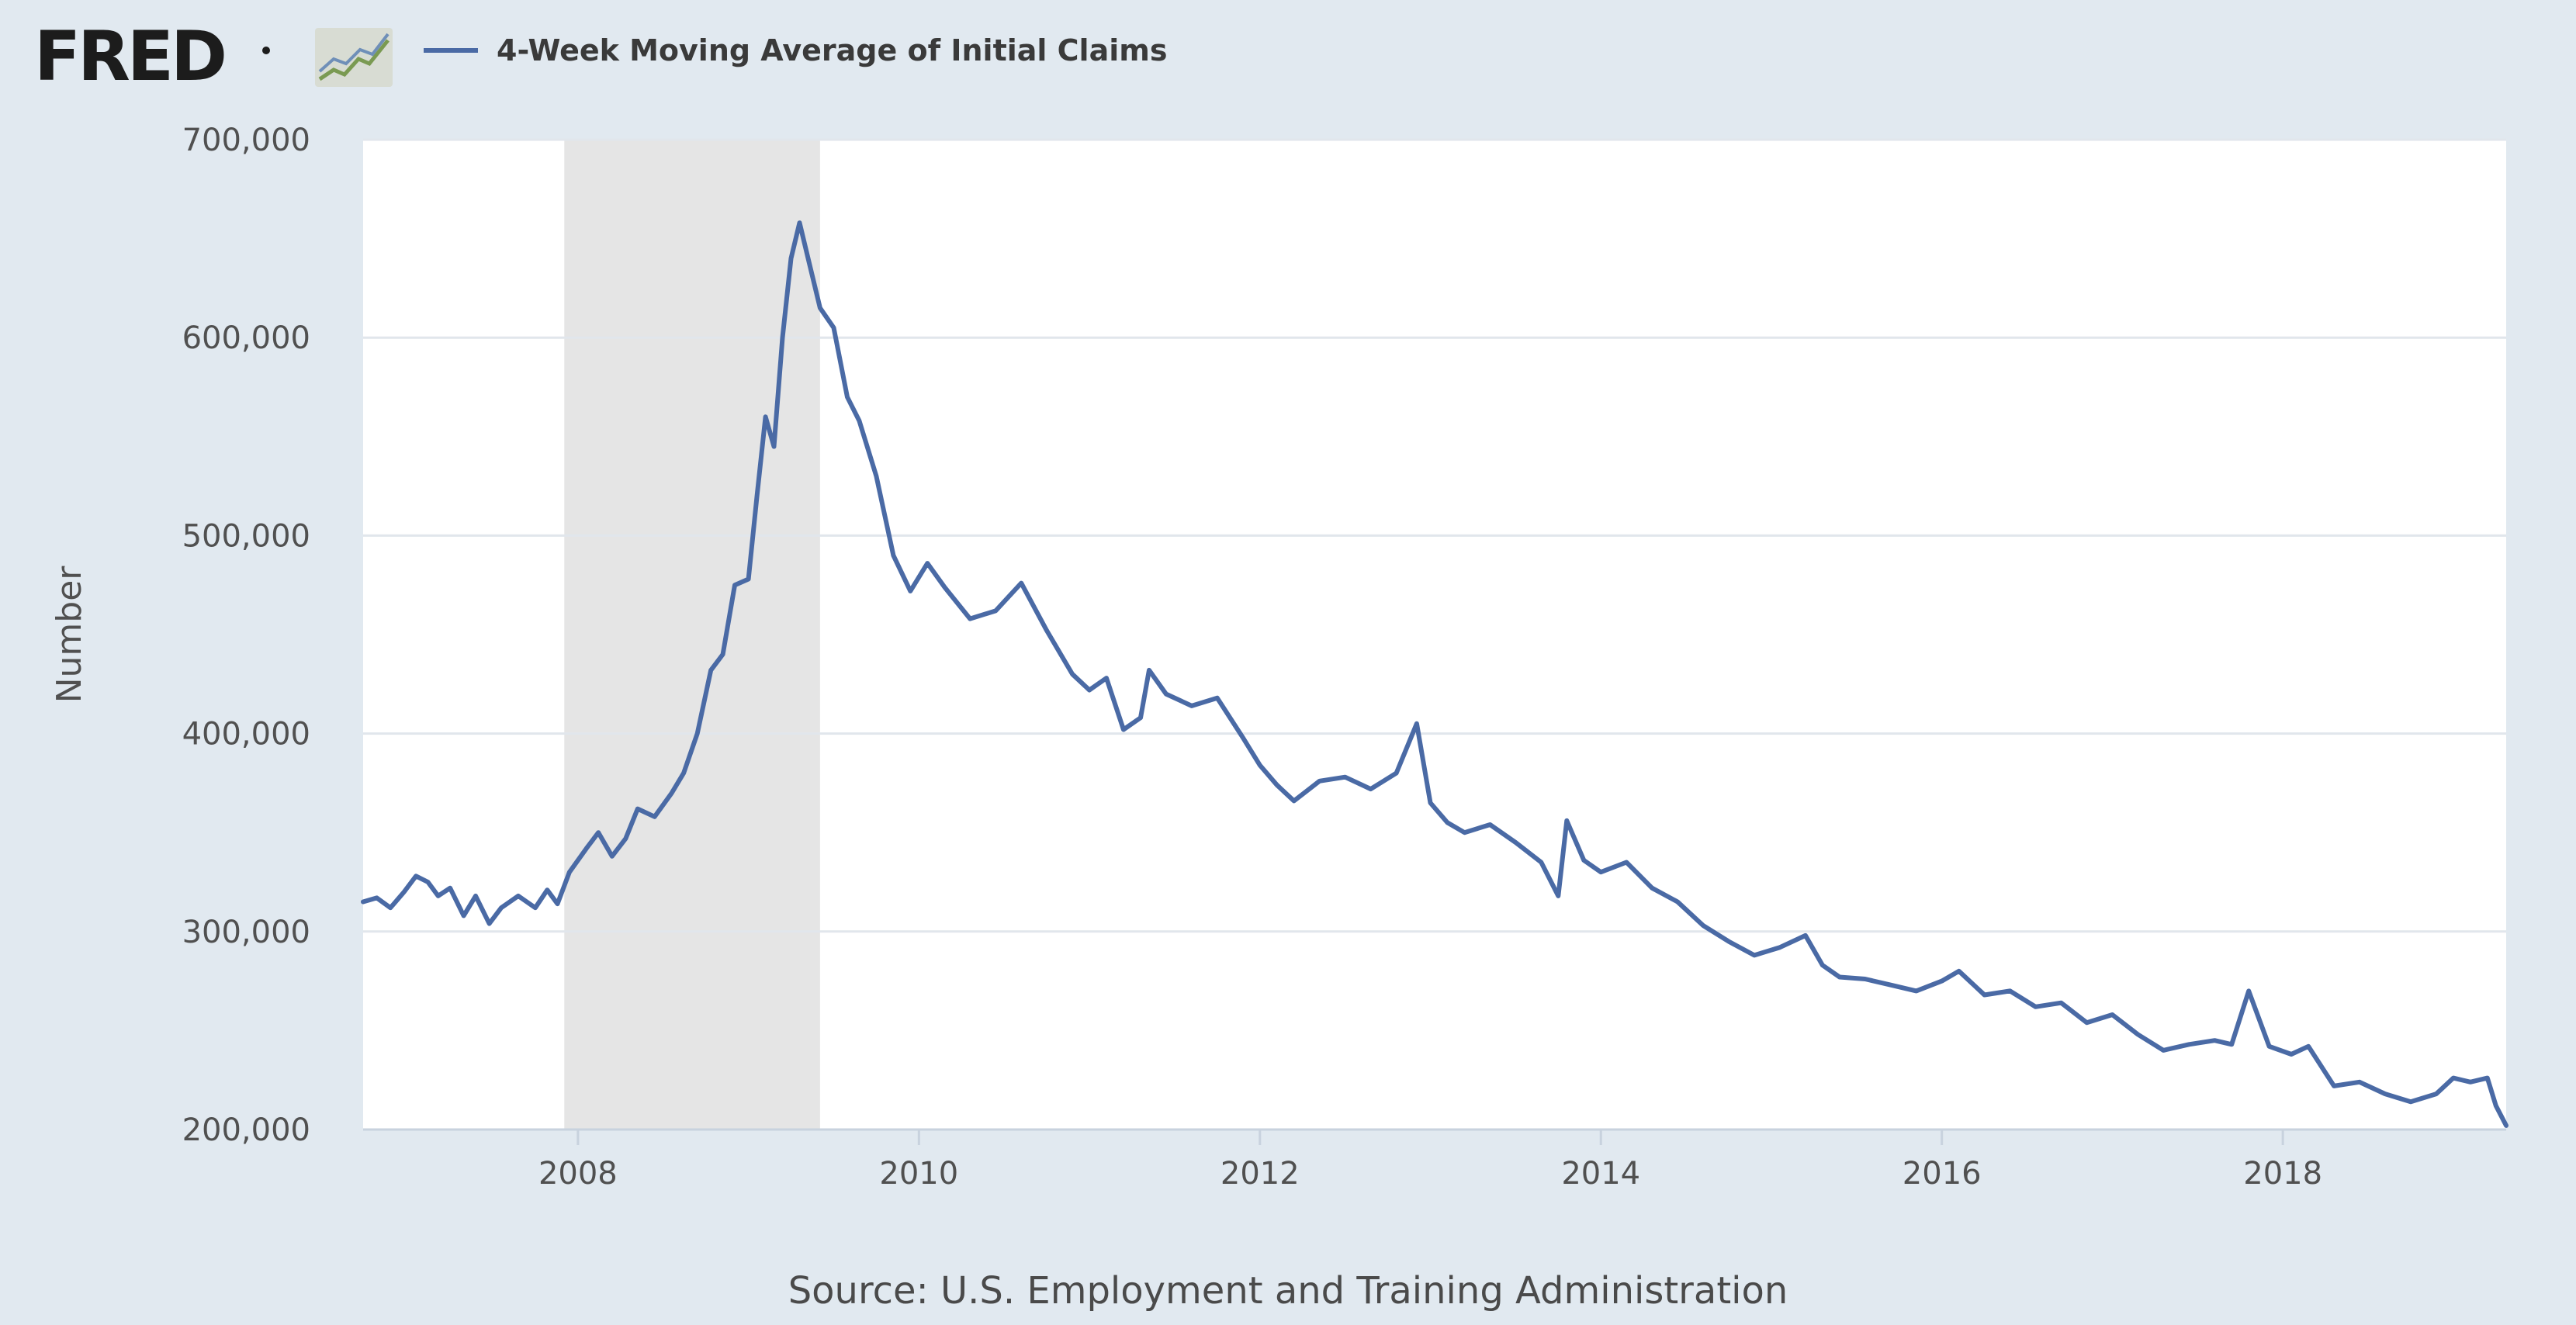 This screenshot has height=1325, width=2576. I want to click on x-tick-label: 2018, so click(2282, 1174).